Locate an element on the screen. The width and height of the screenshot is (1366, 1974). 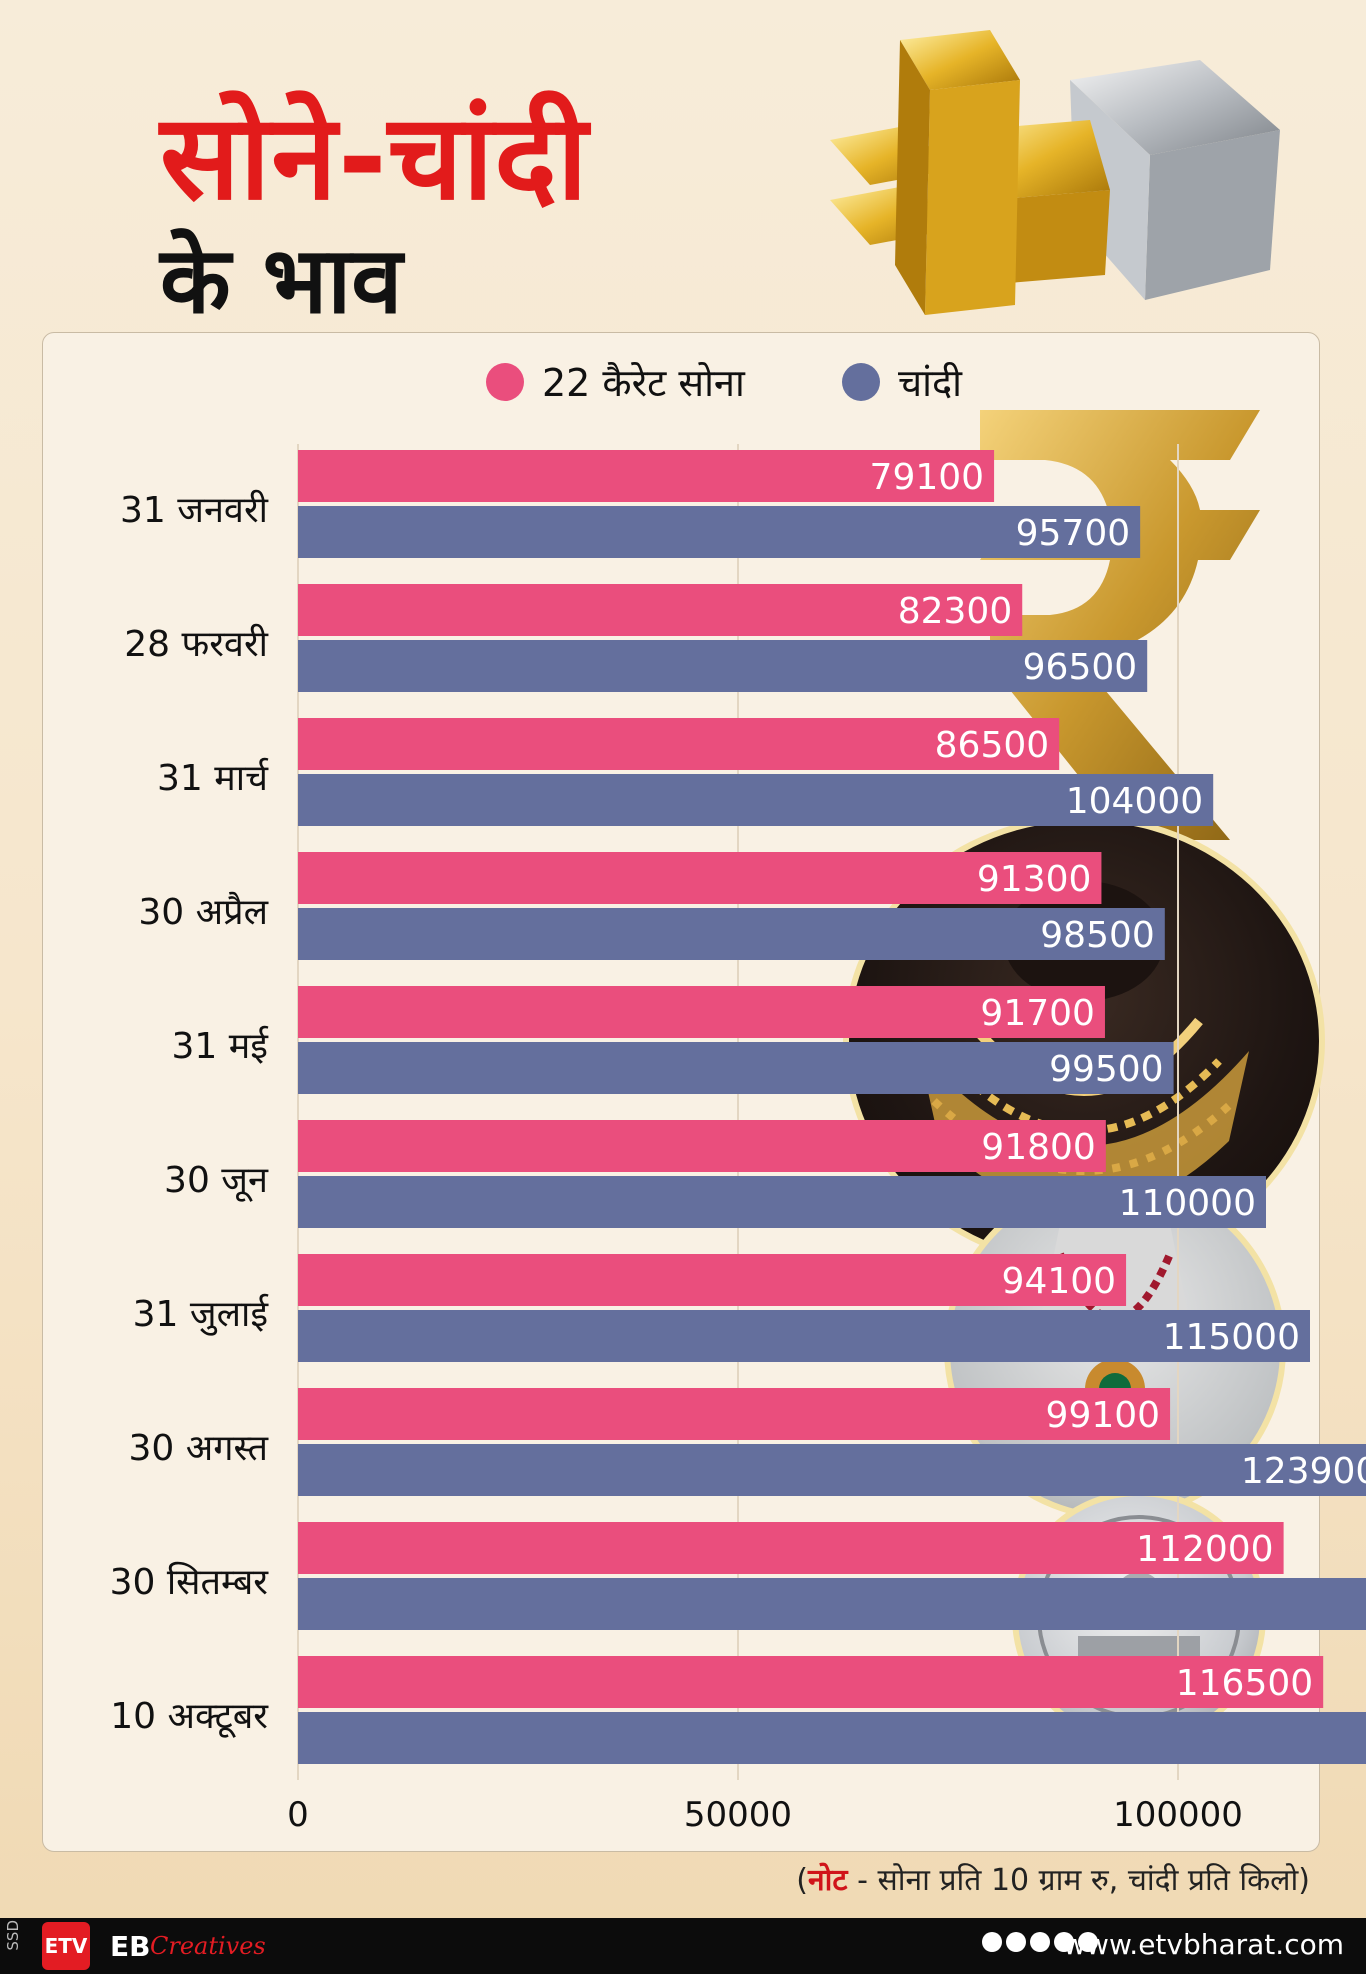
x-icon is located at coordinates (1016, 1942).